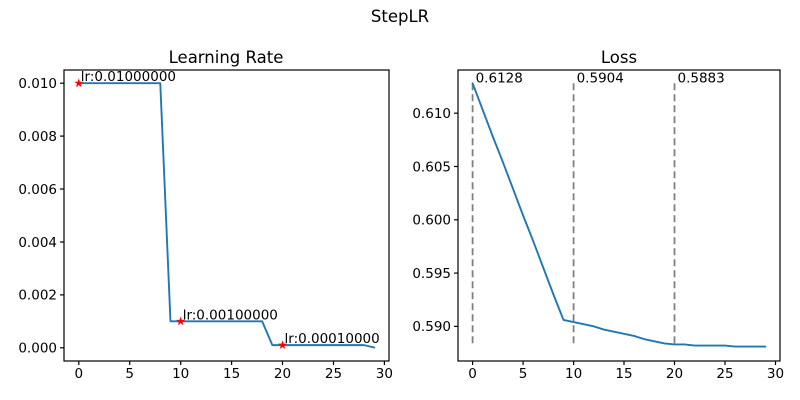 This screenshot has height=400, width=800. I want to click on y-tick-label: 0.610, so click(431, 114).